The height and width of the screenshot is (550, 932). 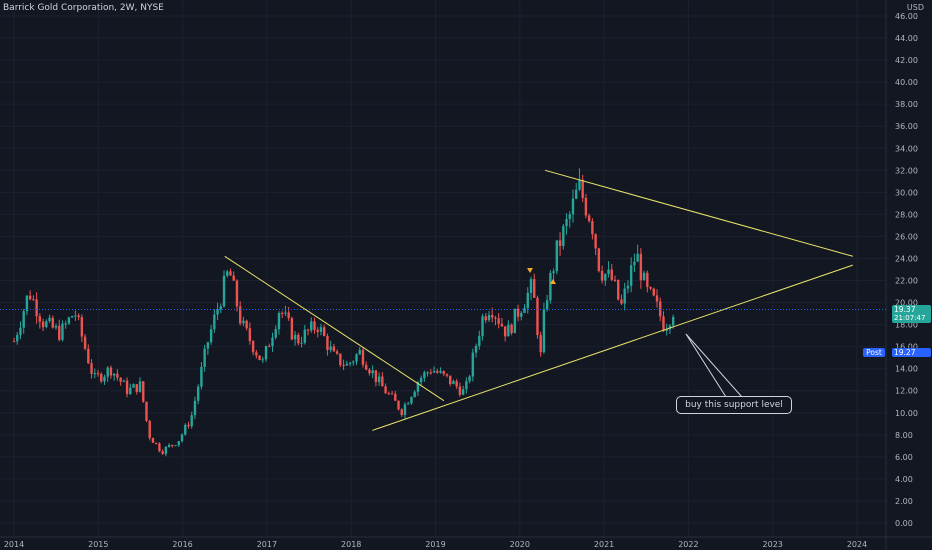 What do you see at coordinates (906, 258) in the screenshot?
I see `y-tick-label: 24.00` at bounding box center [906, 258].